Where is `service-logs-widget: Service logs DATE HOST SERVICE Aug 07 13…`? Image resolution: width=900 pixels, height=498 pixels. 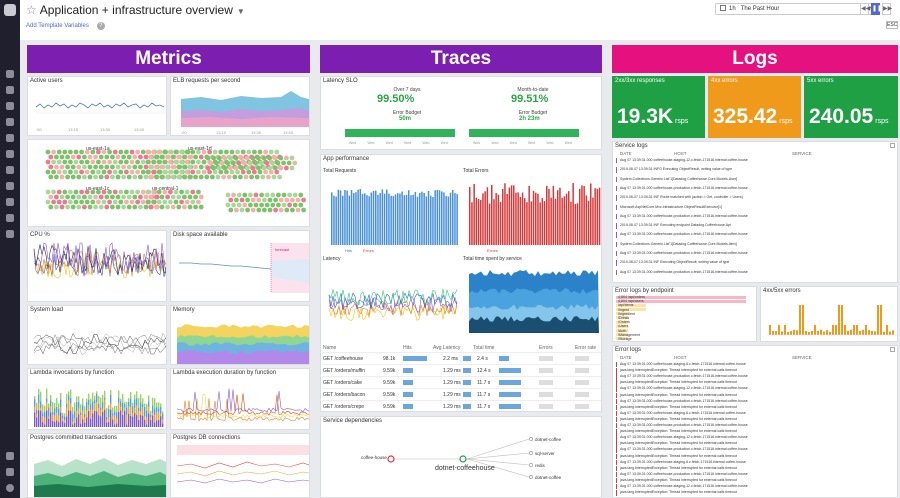
service-logs-widget: Service logs DATE HOST SERVICE Aug 07 13… is located at coordinates (755, 212).